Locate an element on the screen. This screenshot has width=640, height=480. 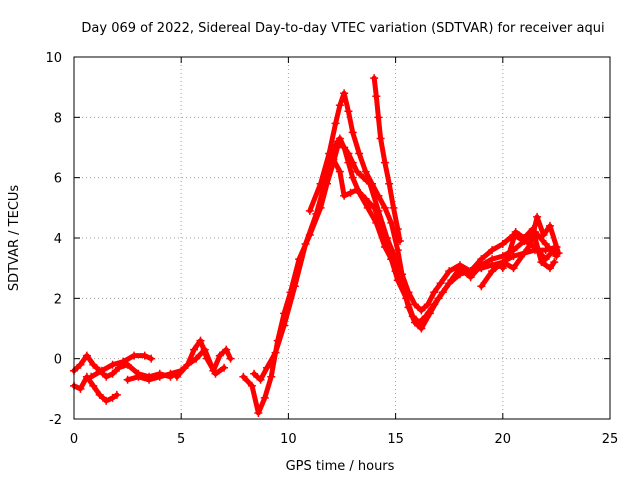
y-tick-label: -2 is located at coordinates (55, 420).